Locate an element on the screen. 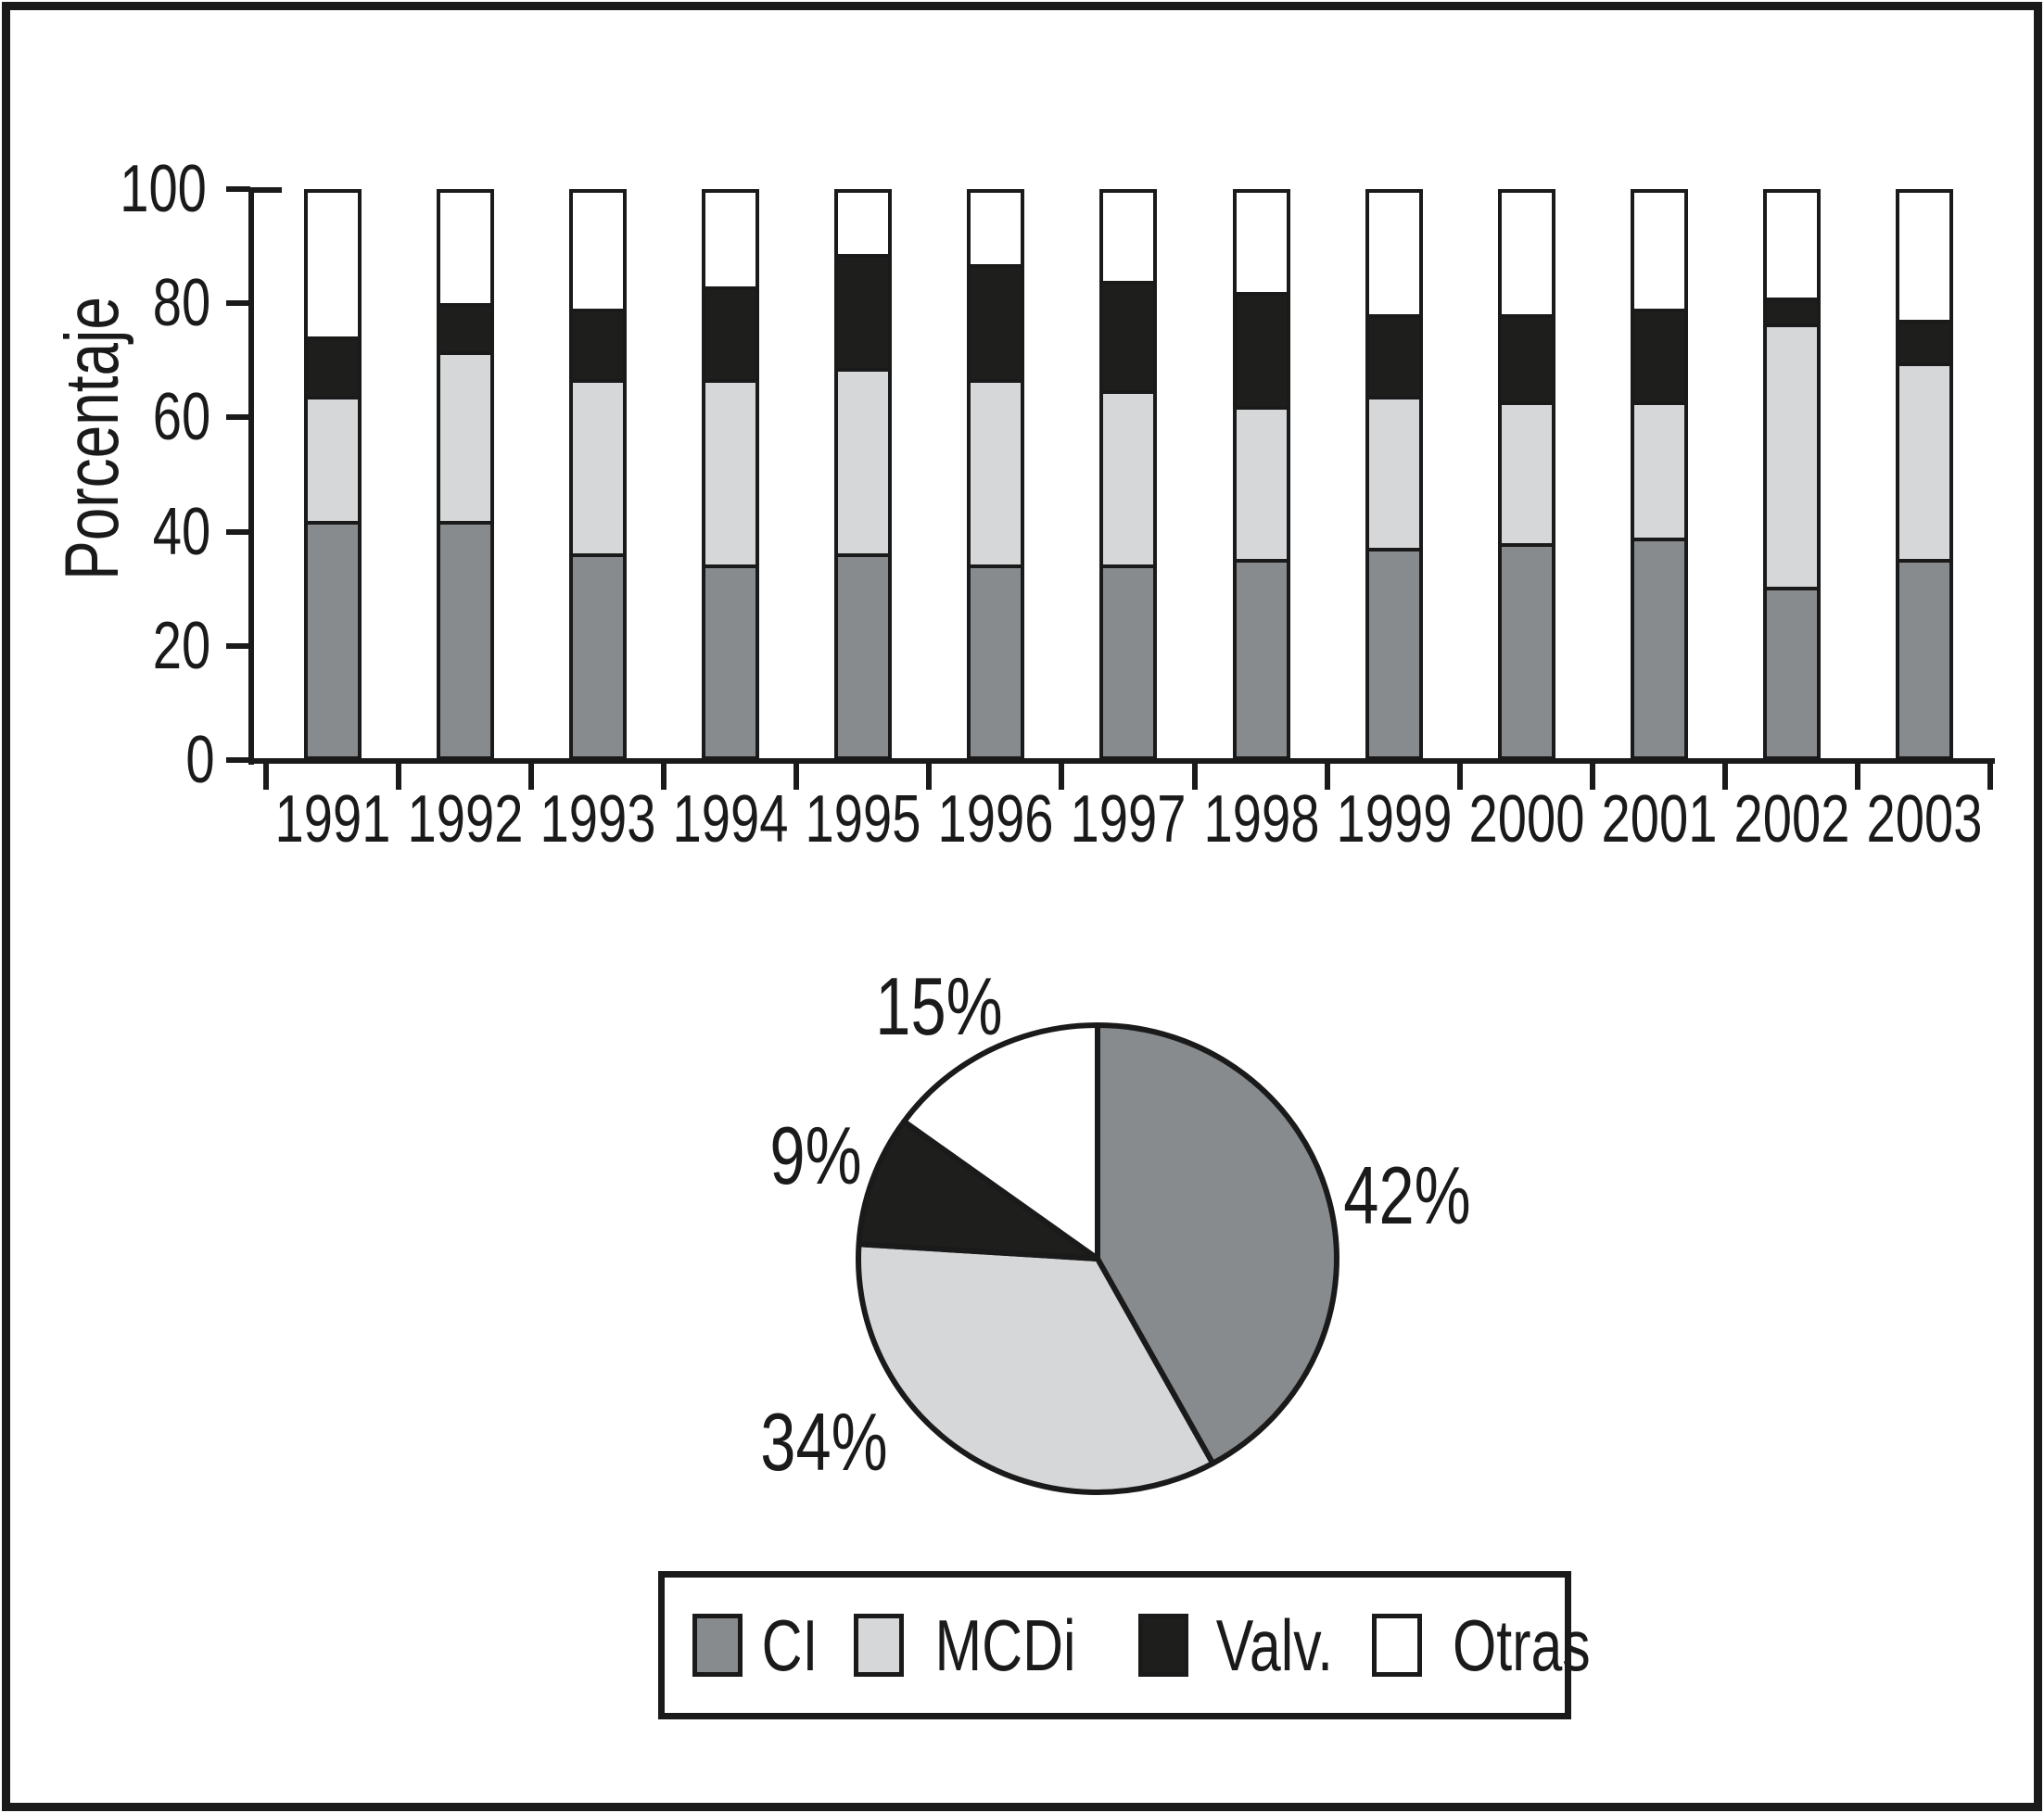 The height and width of the screenshot is (1813, 2044). legend-item-valv: Valv. is located at coordinates (1244, 1645).